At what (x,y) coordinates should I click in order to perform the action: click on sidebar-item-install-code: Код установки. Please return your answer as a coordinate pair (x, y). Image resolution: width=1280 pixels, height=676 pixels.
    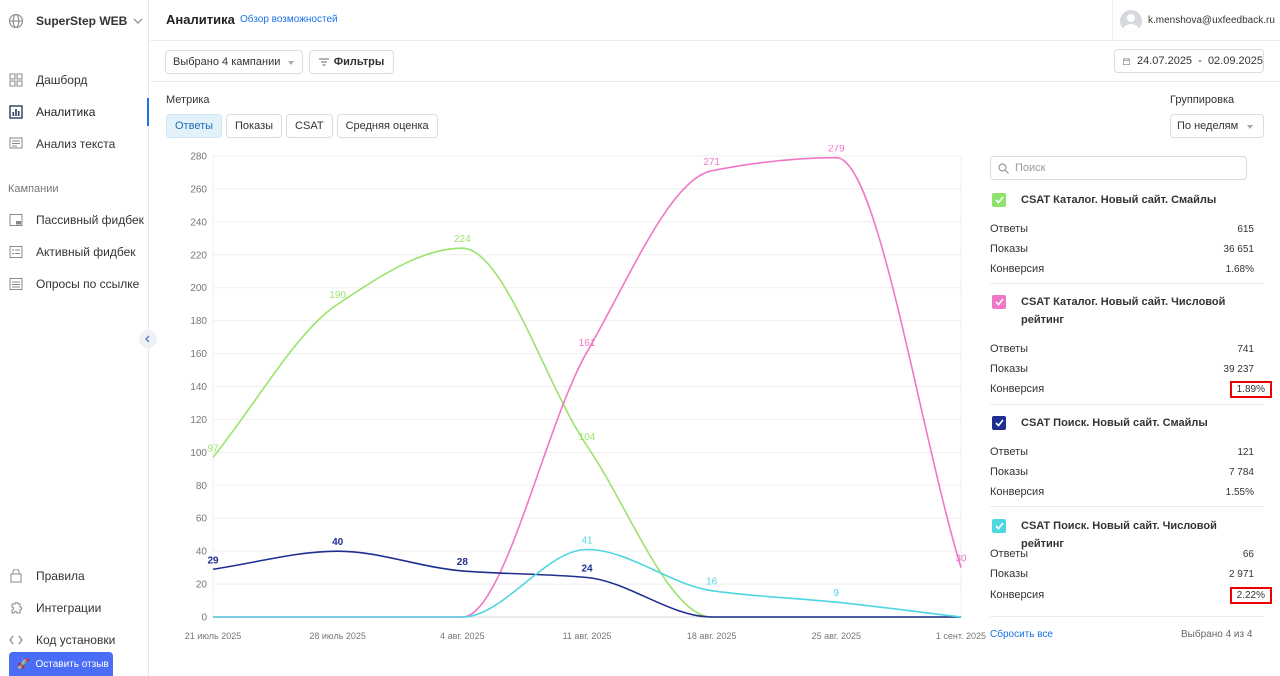
    Looking at the image, I should click on (74, 640).